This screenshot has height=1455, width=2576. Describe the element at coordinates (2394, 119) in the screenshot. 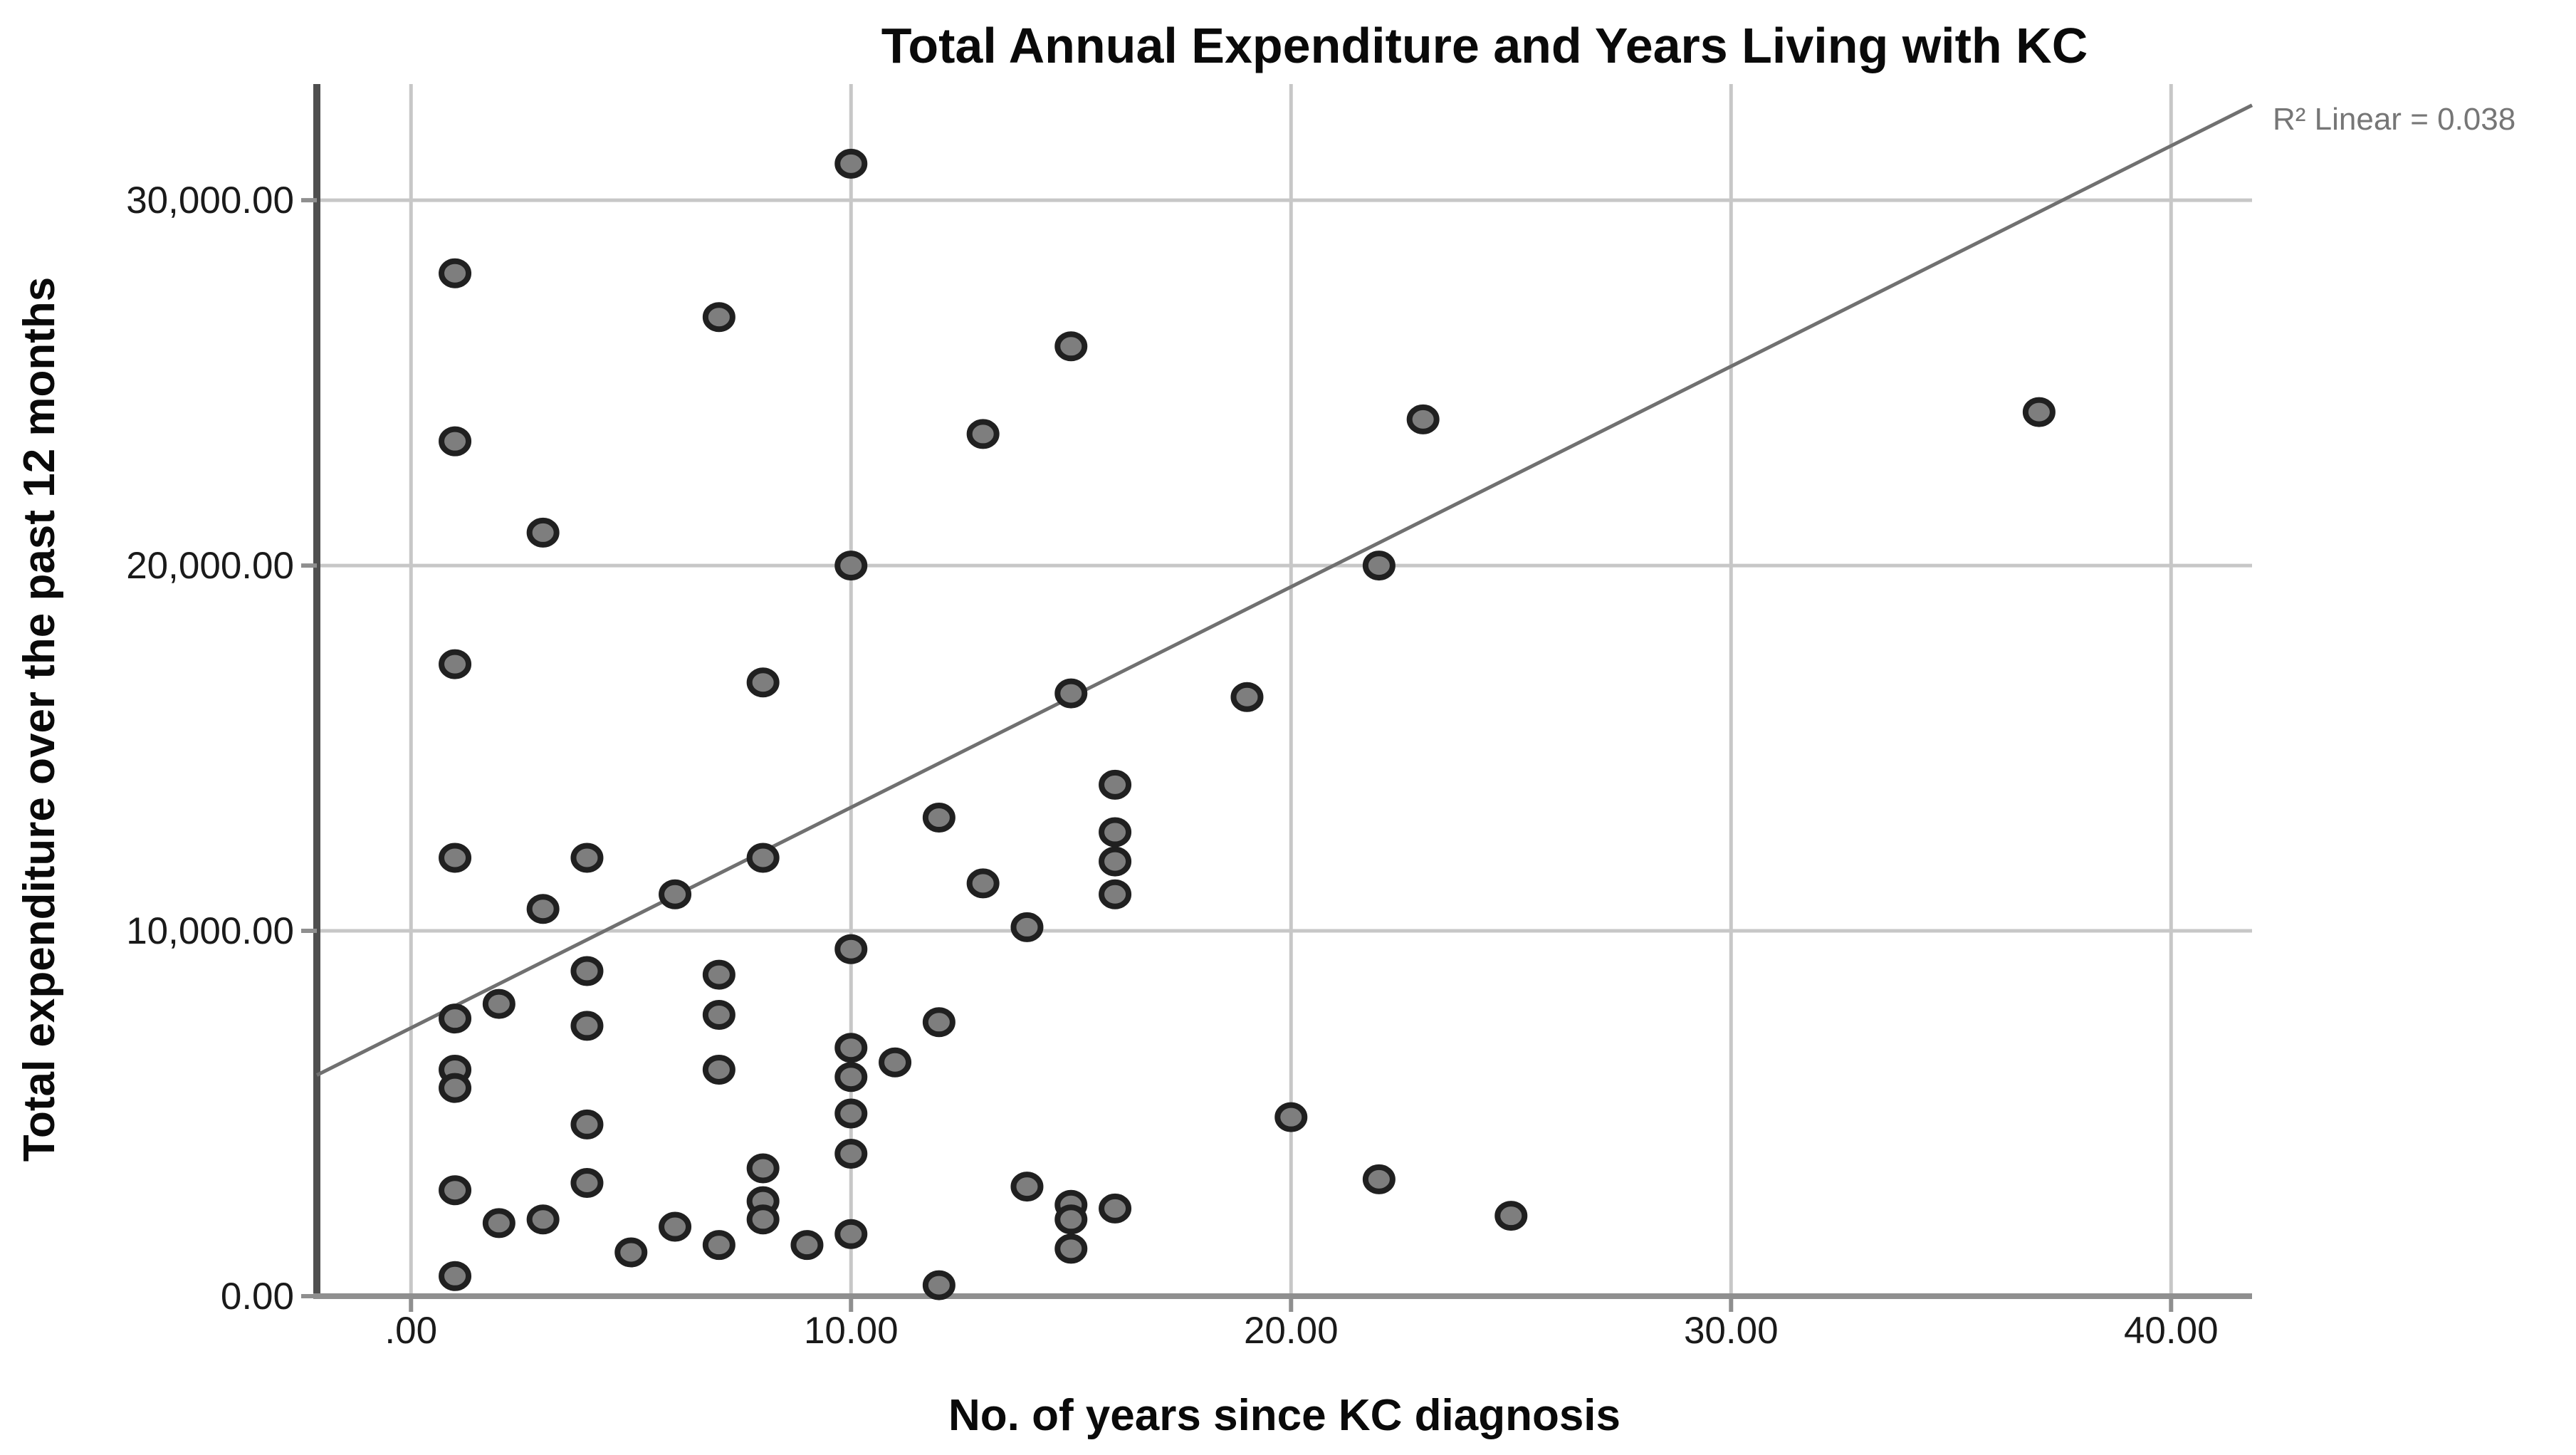

I see `r2-annotation: R² Linear = 0.038` at that location.